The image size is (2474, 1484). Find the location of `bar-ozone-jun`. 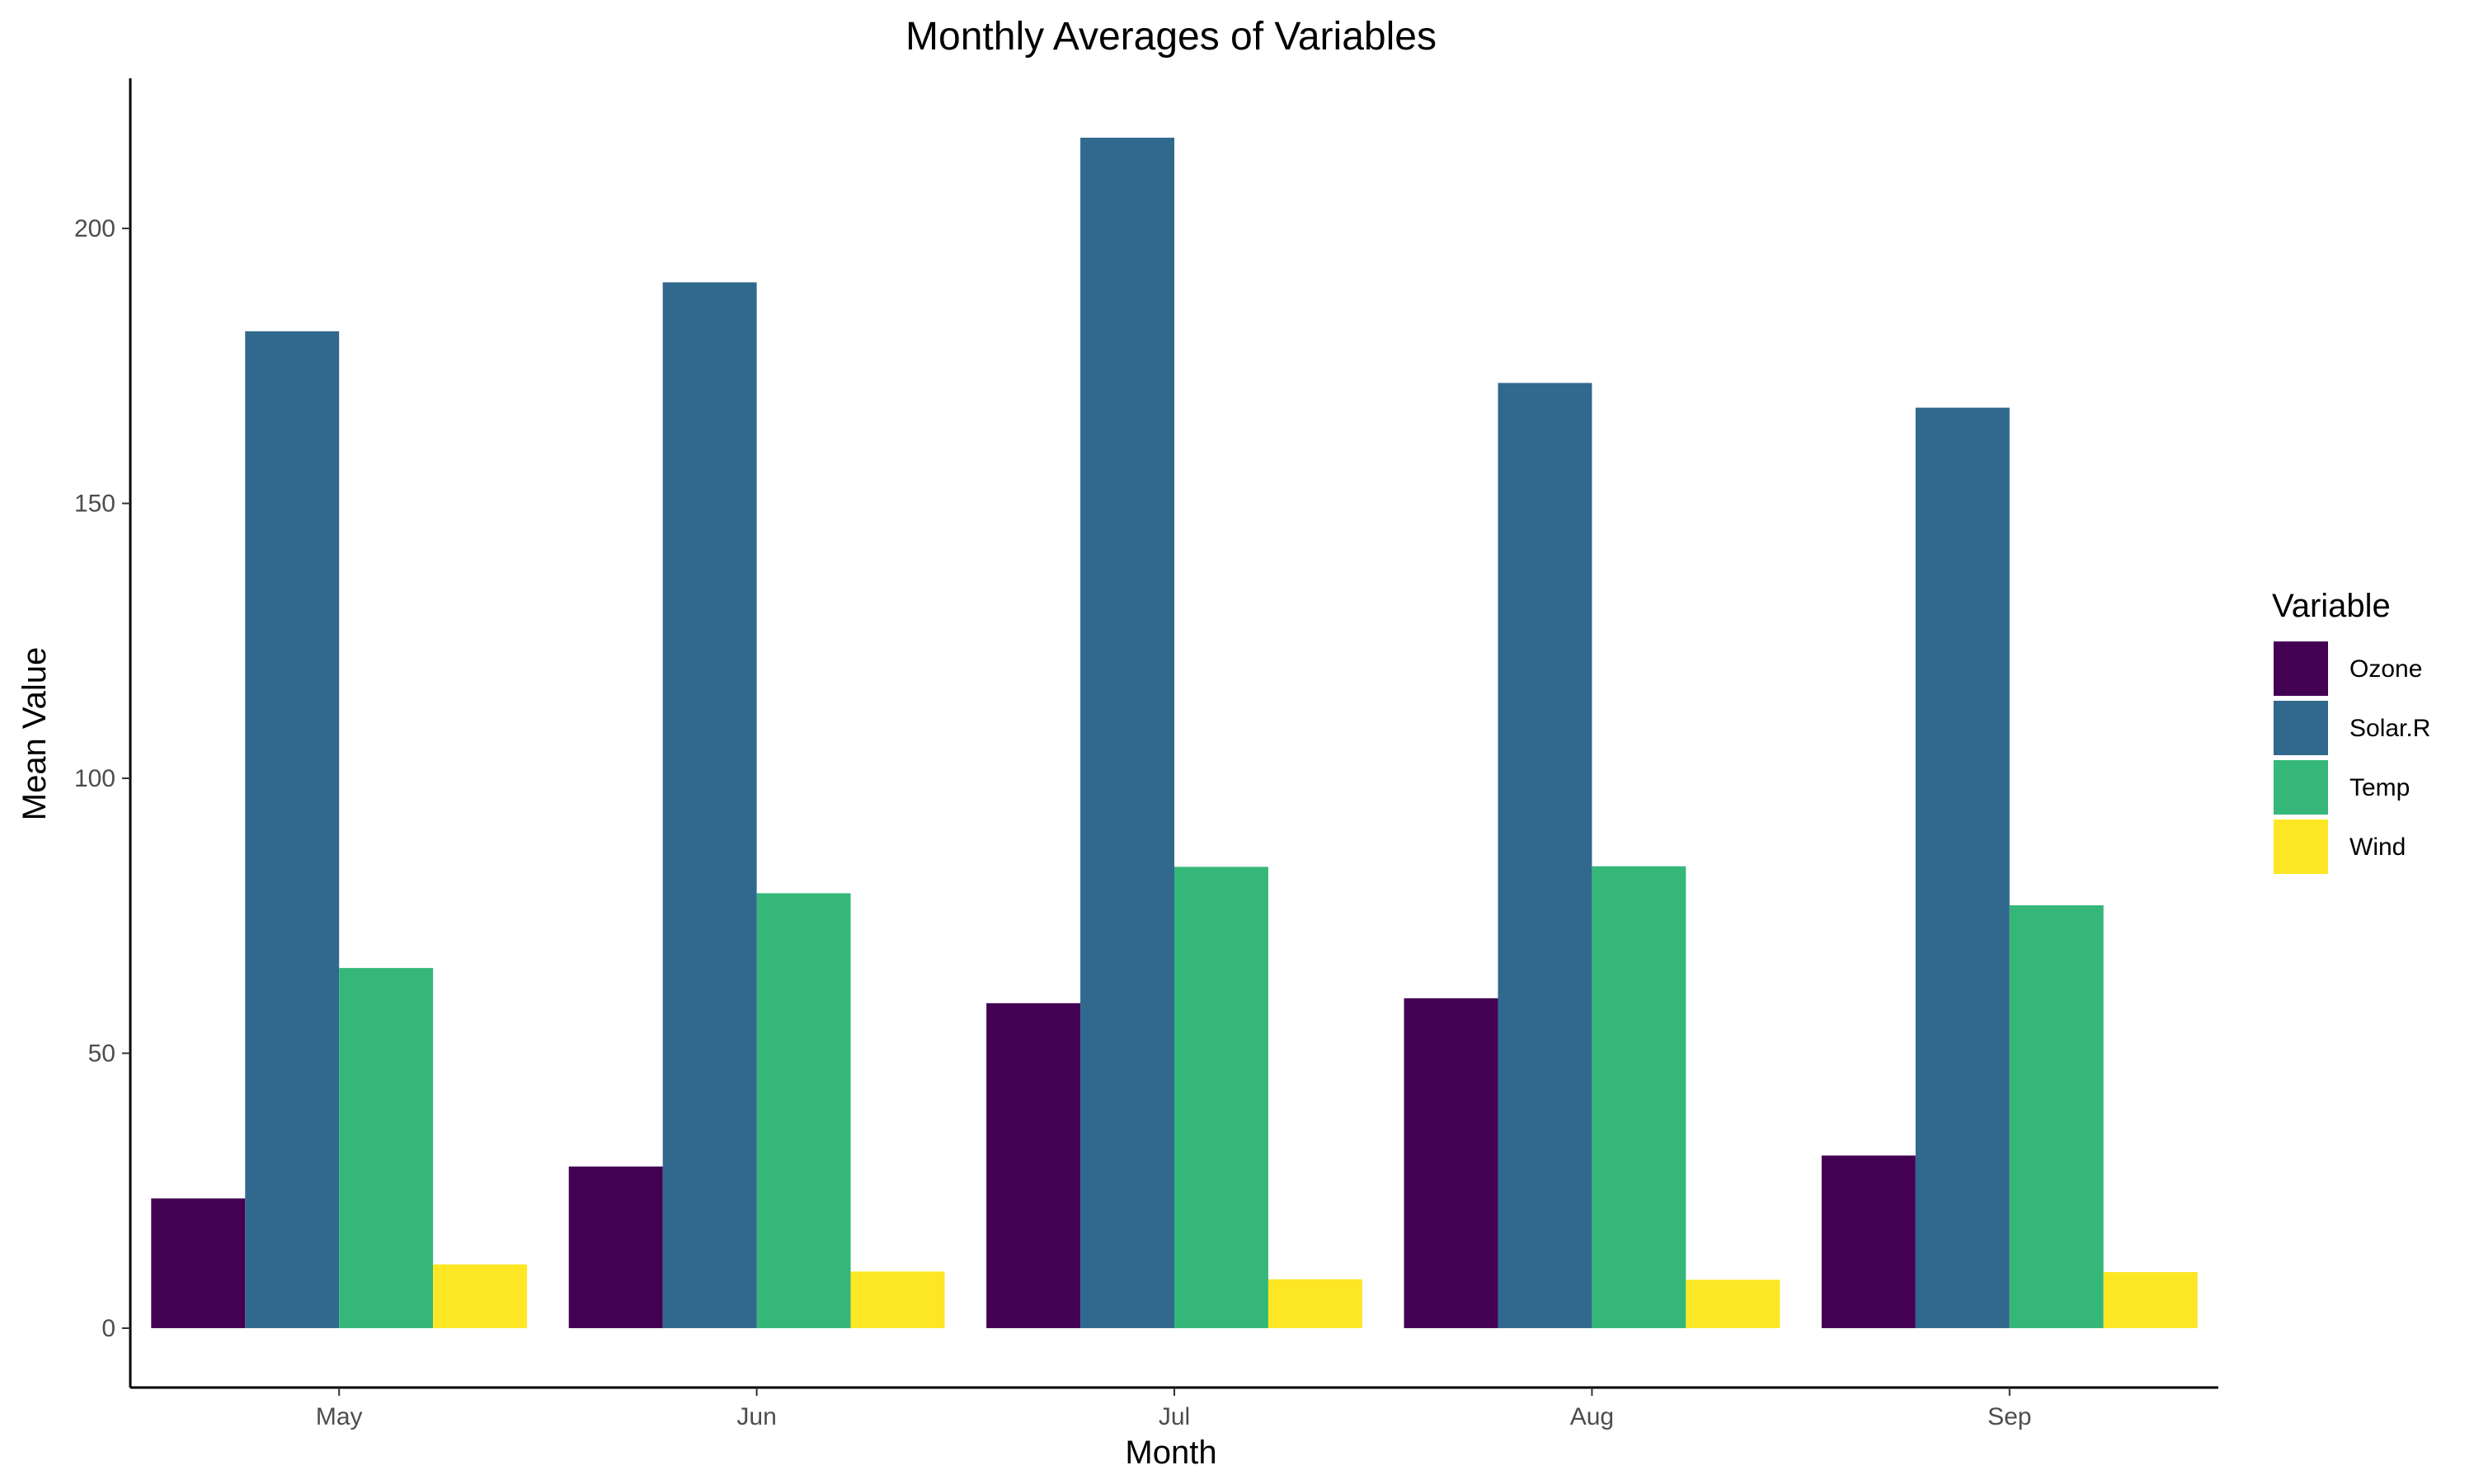

bar-ozone-jun is located at coordinates (615, 1247).